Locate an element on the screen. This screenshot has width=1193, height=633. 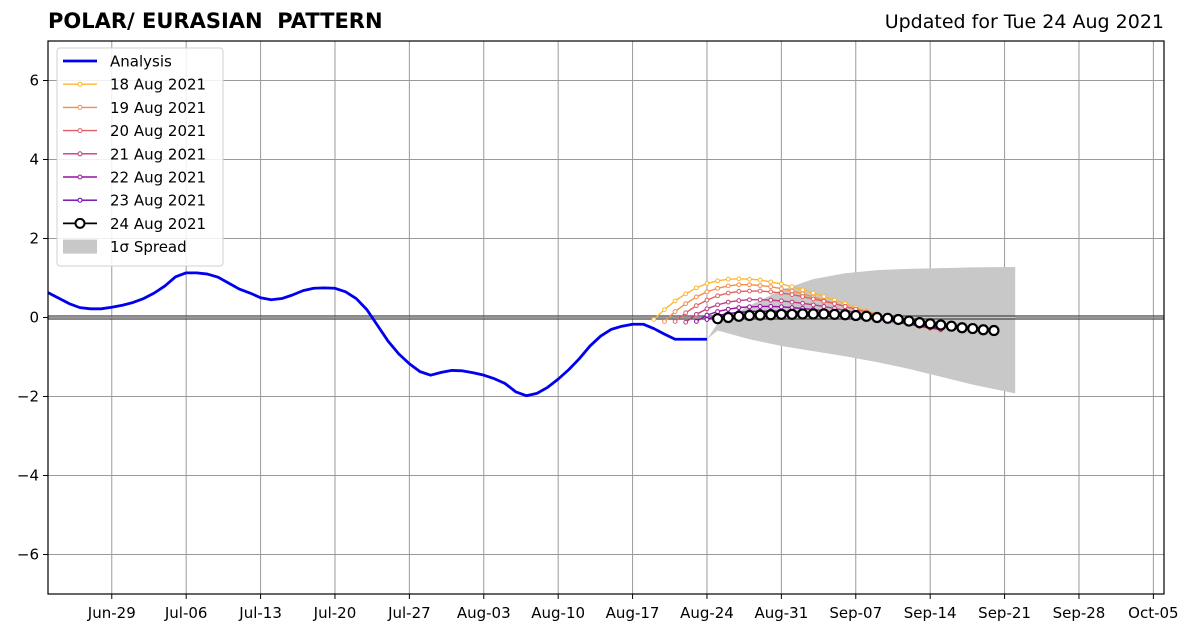
y-tick-label: 6 is located at coordinates (34, 81).